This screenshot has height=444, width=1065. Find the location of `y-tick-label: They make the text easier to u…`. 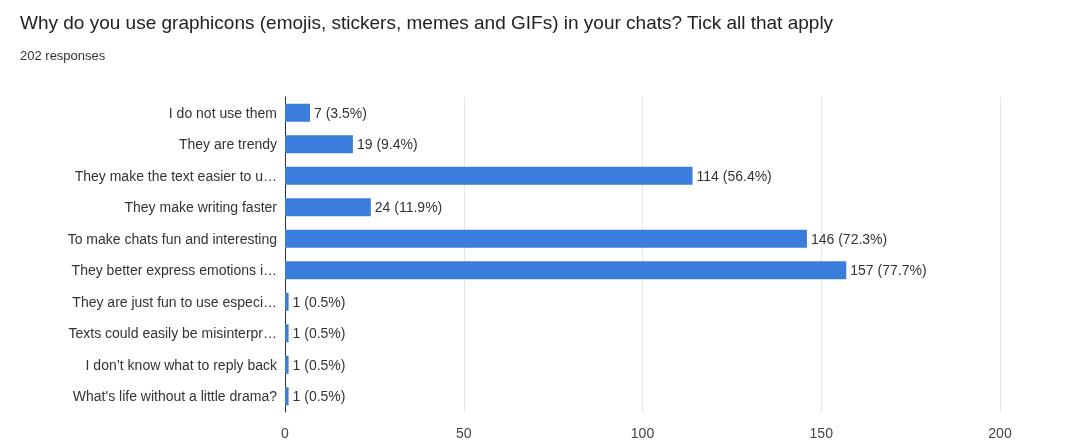

y-tick-label: They make the text easier to u… is located at coordinates (175, 175).